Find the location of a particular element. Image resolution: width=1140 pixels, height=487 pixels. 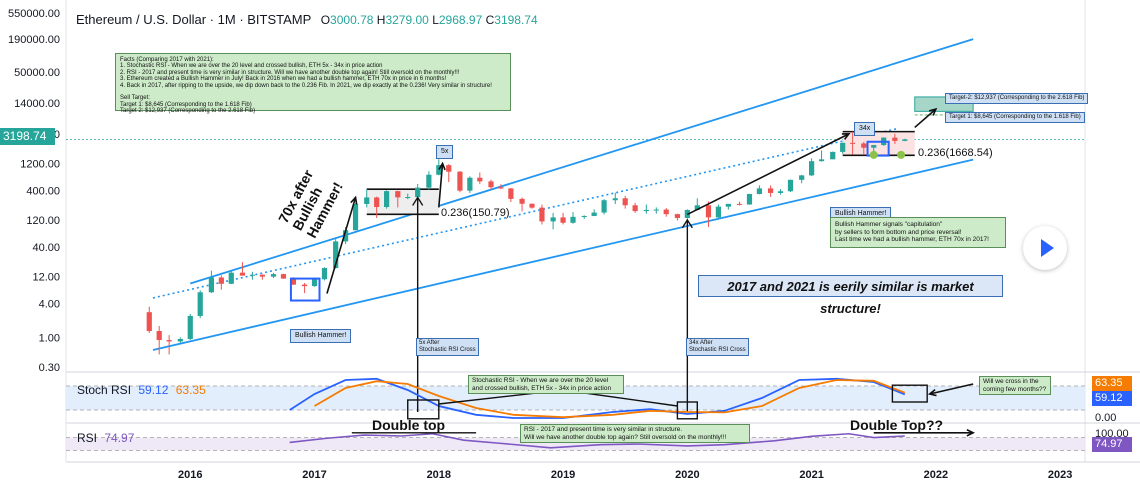

price-tick-label: 1200.00 is located at coordinates (40, 164).